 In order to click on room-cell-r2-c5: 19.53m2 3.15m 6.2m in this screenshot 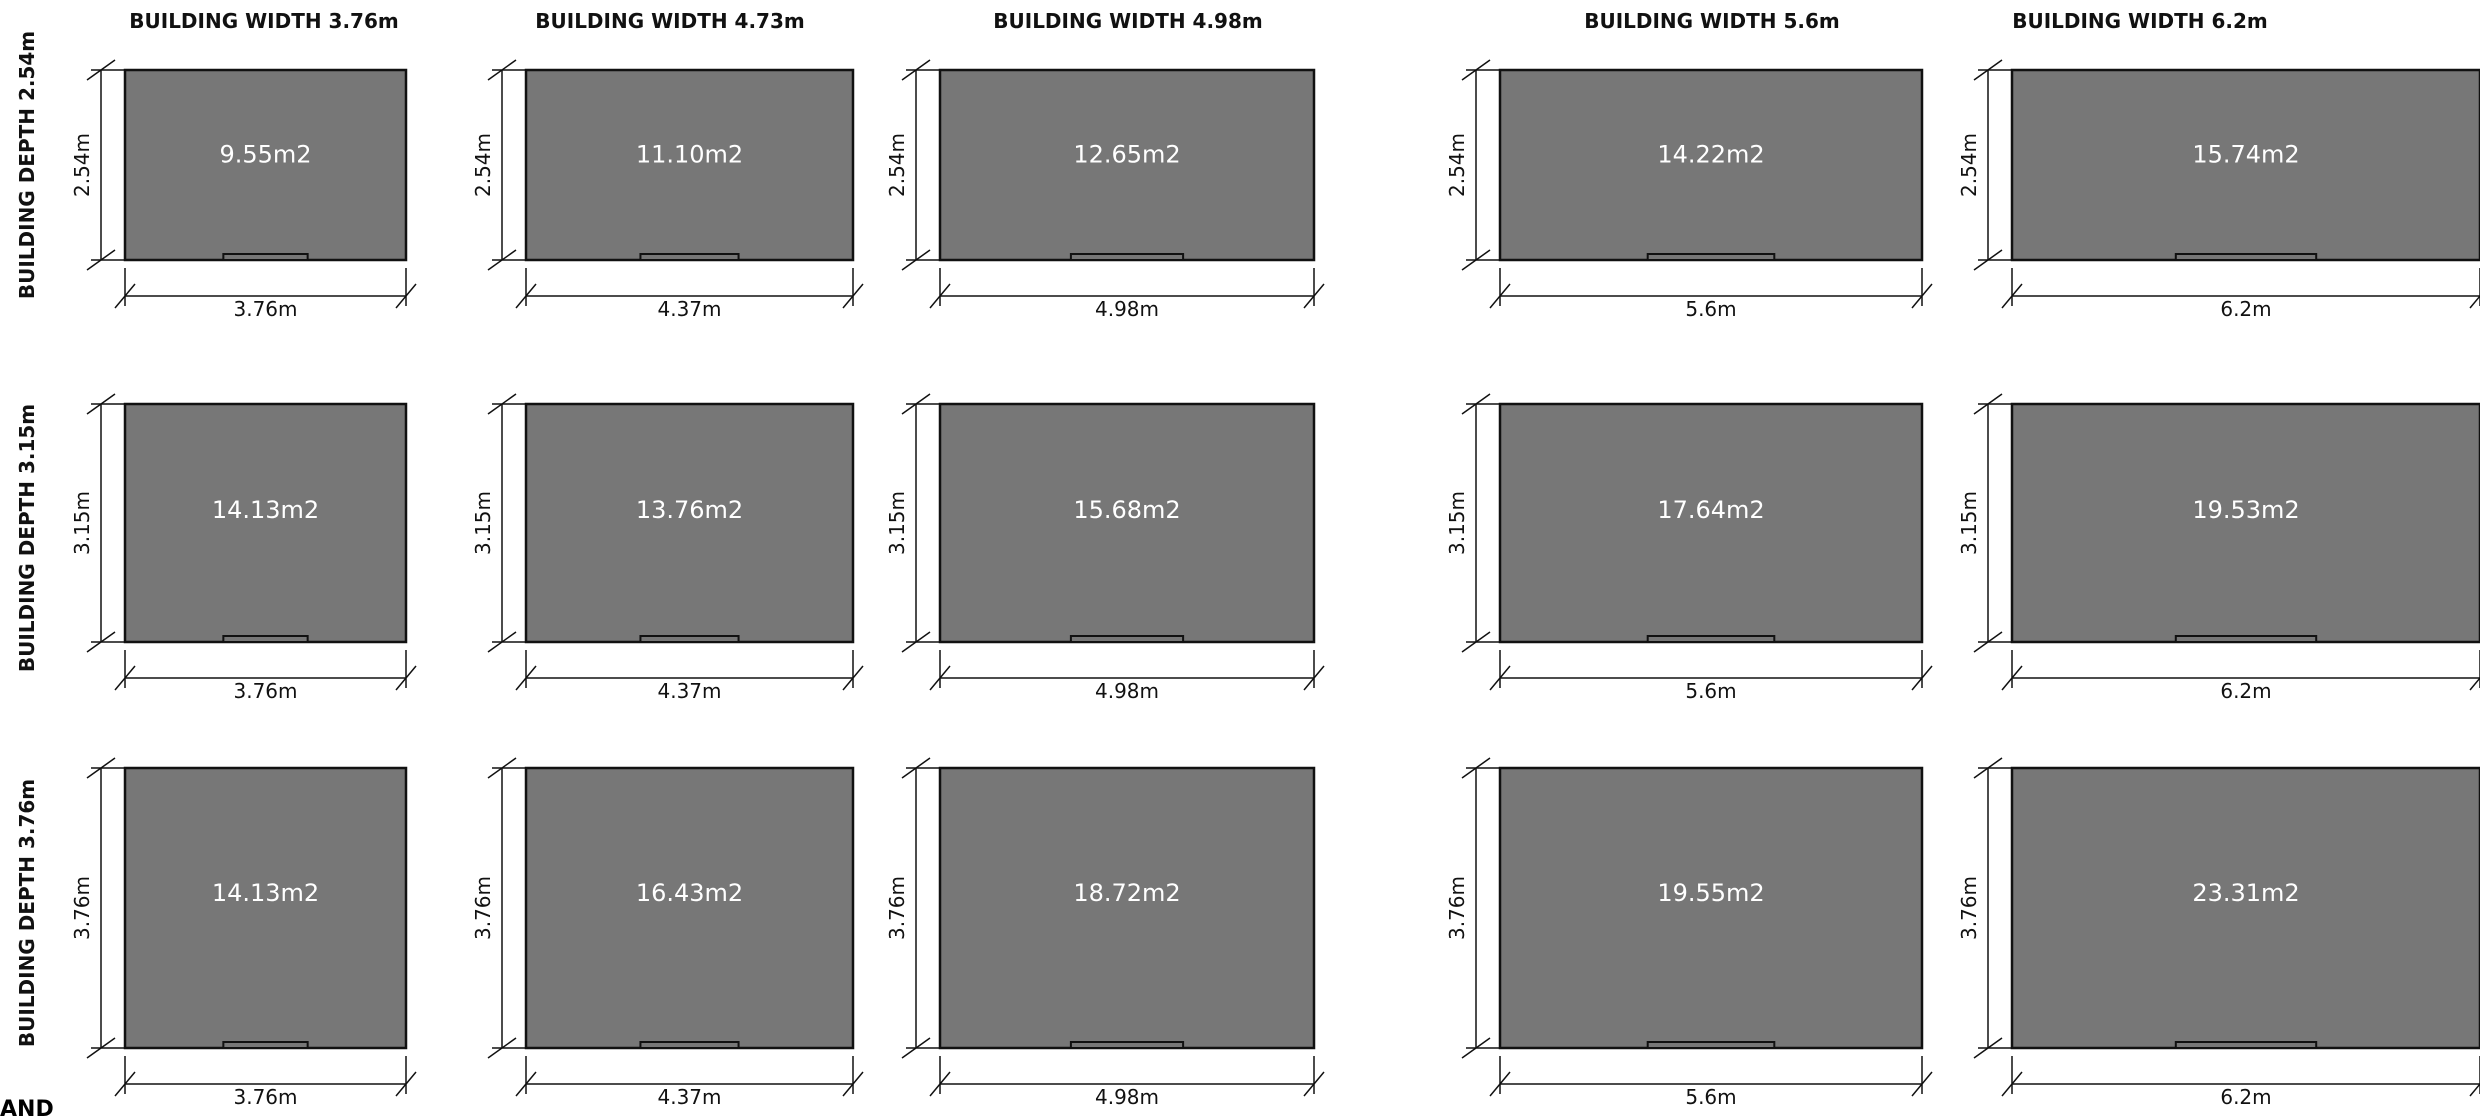, I will do `click(2218, 548)`.